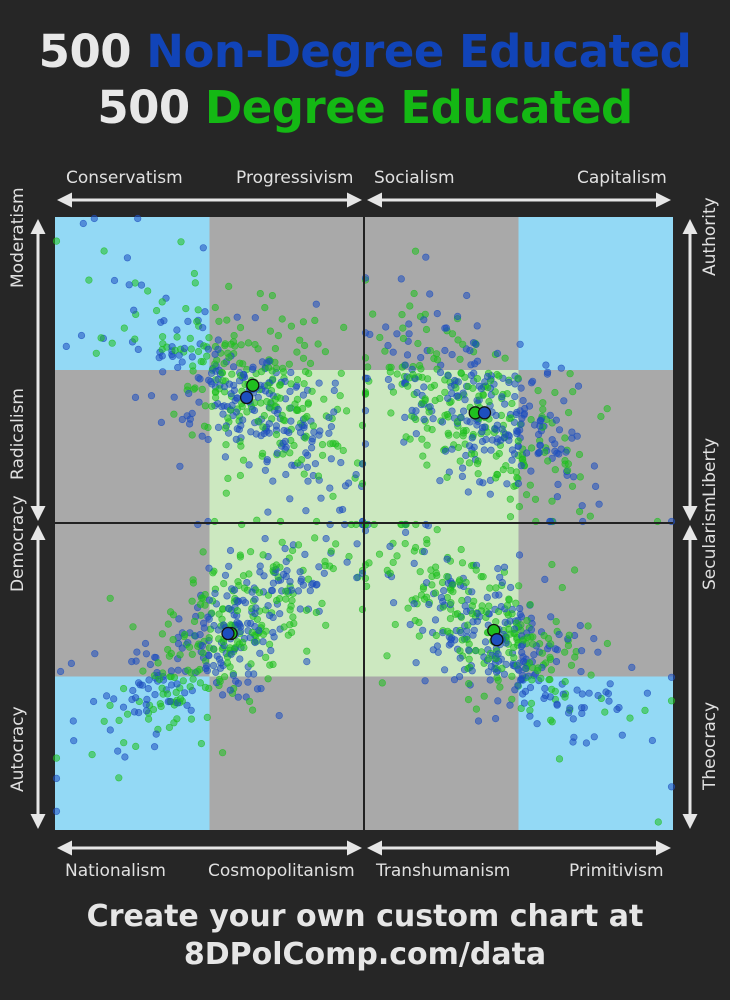  Describe the element at coordinates (418, 107) in the screenshot. I see `title-group-degree: Degree Educated` at that location.